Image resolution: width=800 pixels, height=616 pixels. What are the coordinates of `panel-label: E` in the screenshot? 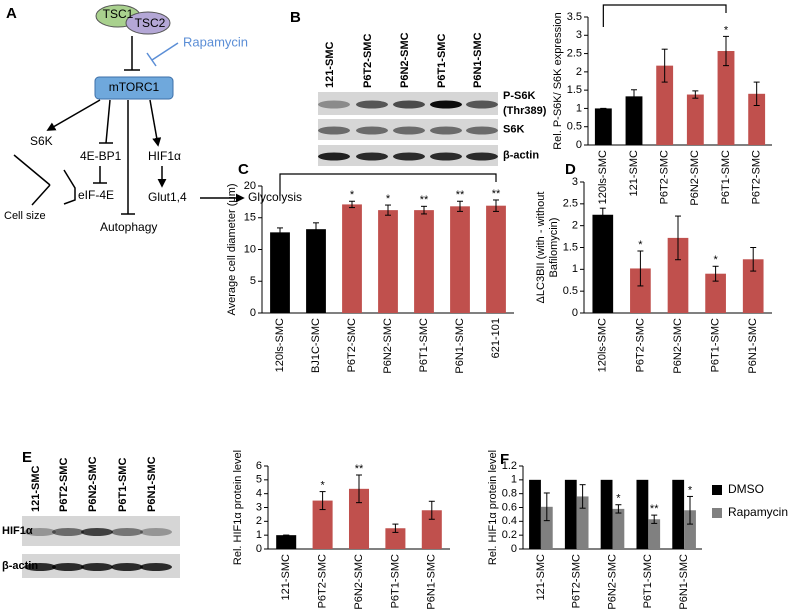 It's located at (27, 457).